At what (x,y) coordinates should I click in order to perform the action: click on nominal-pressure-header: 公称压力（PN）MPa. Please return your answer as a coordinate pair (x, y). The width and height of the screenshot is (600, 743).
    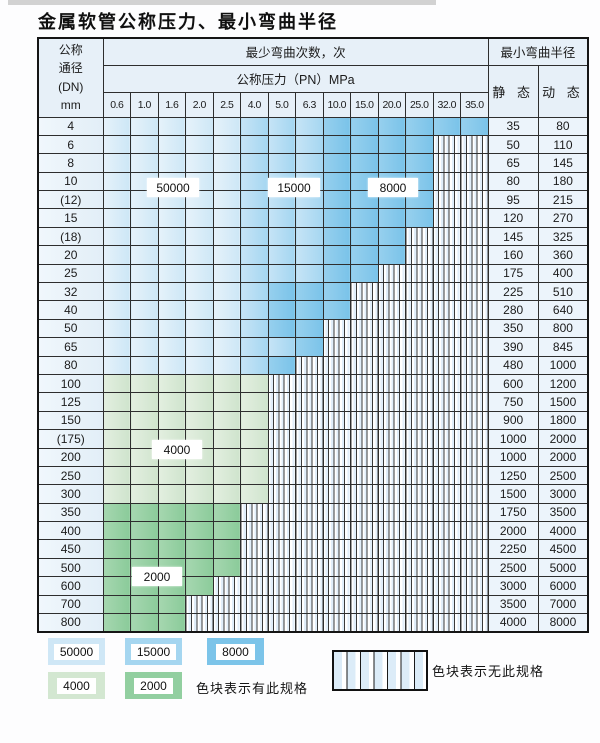
    Looking at the image, I should click on (295, 78).